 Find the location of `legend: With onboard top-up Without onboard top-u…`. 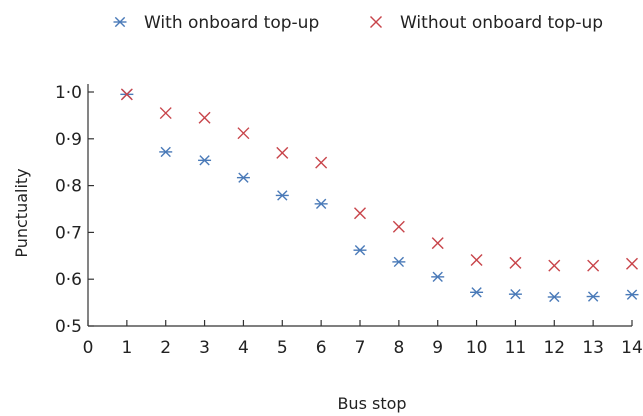

legend: With onboard top-up Without onboard top-u… is located at coordinates (358, 23).